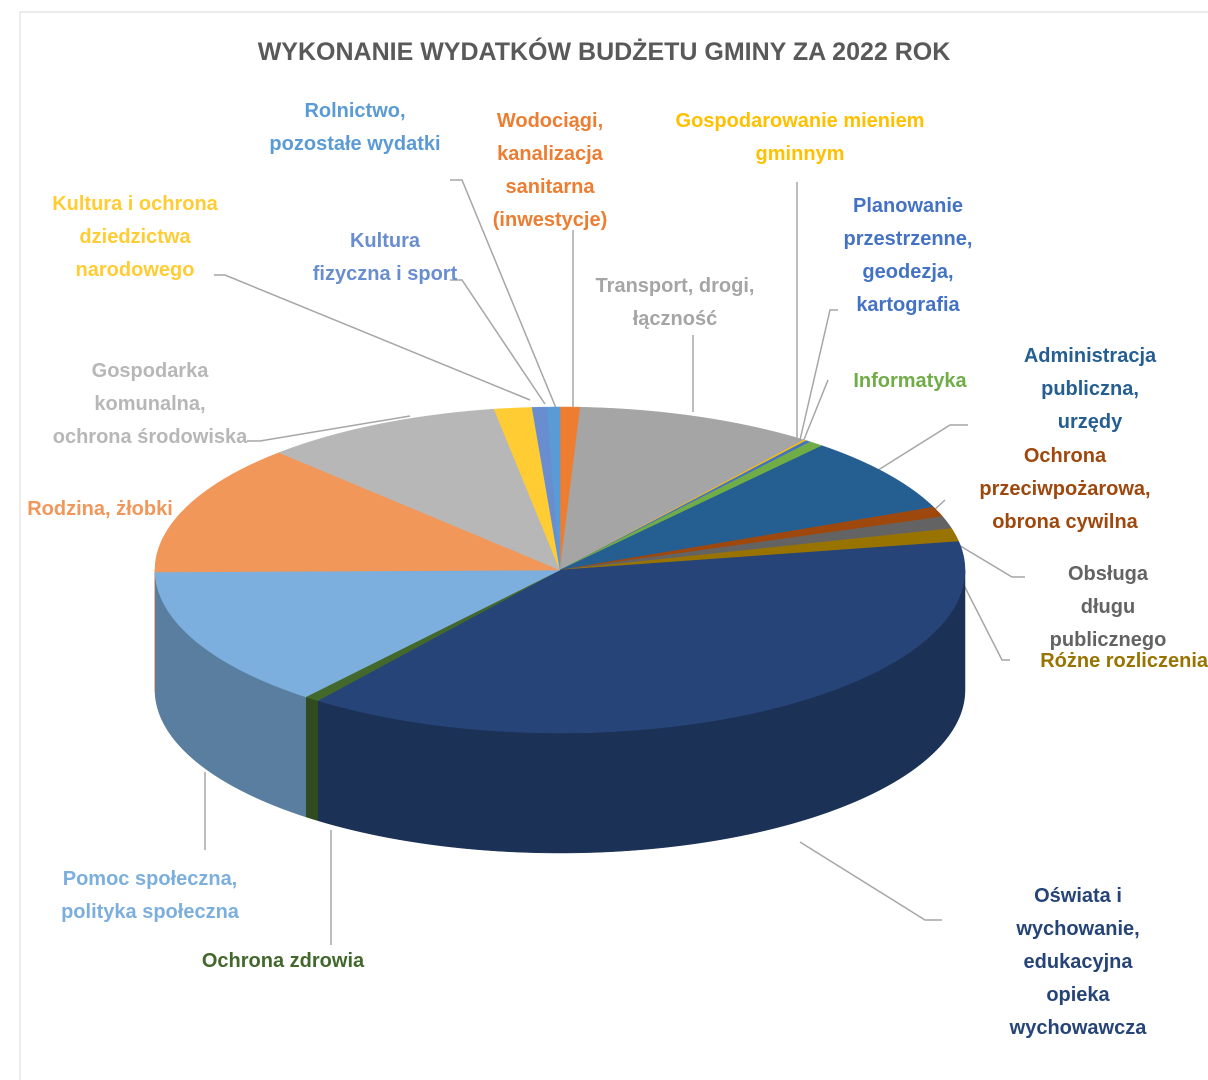  I want to click on slice-label: Kultura i ochrona dziedzictwa narodowego, so click(135, 237).